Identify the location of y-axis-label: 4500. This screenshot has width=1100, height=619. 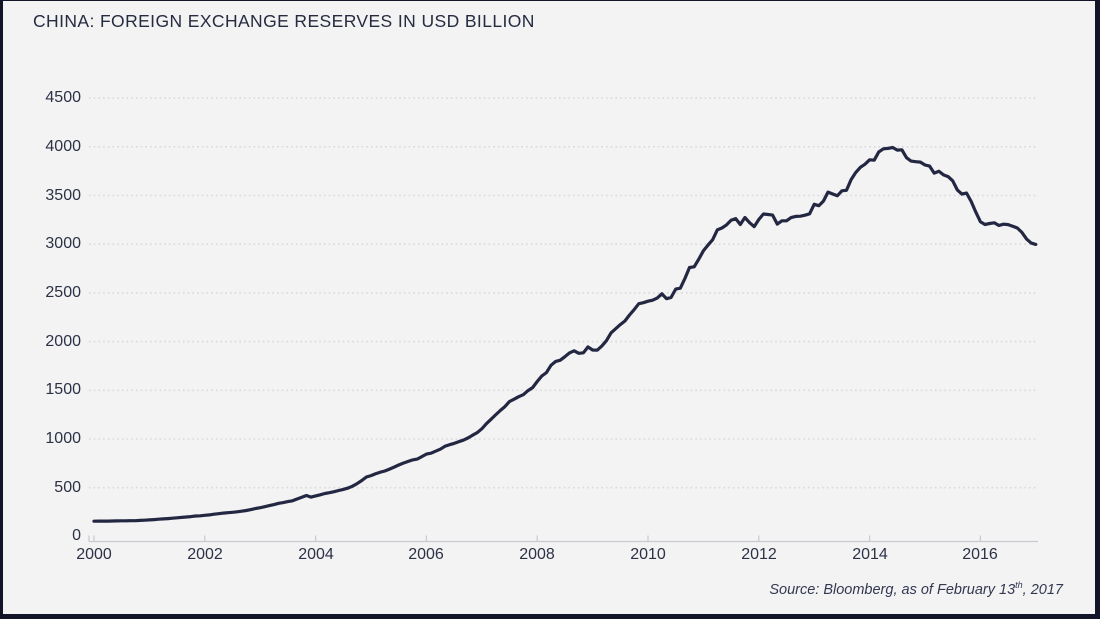
(63, 97).